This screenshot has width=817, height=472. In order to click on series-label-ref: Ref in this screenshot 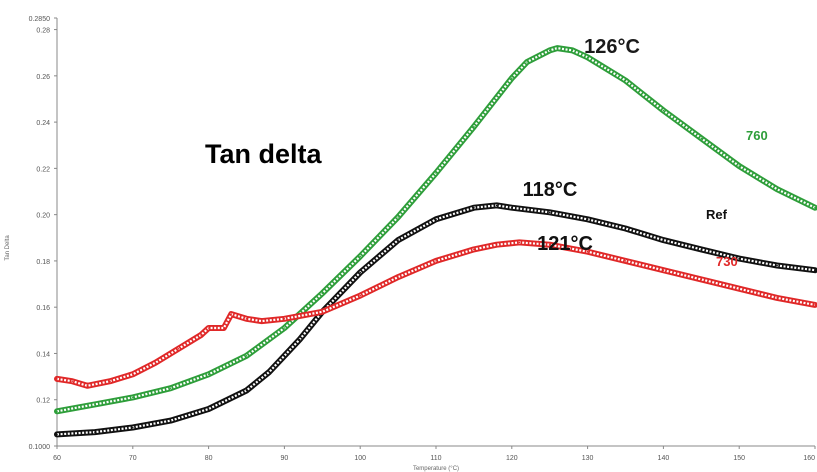, I will do `click(717, 214)`.